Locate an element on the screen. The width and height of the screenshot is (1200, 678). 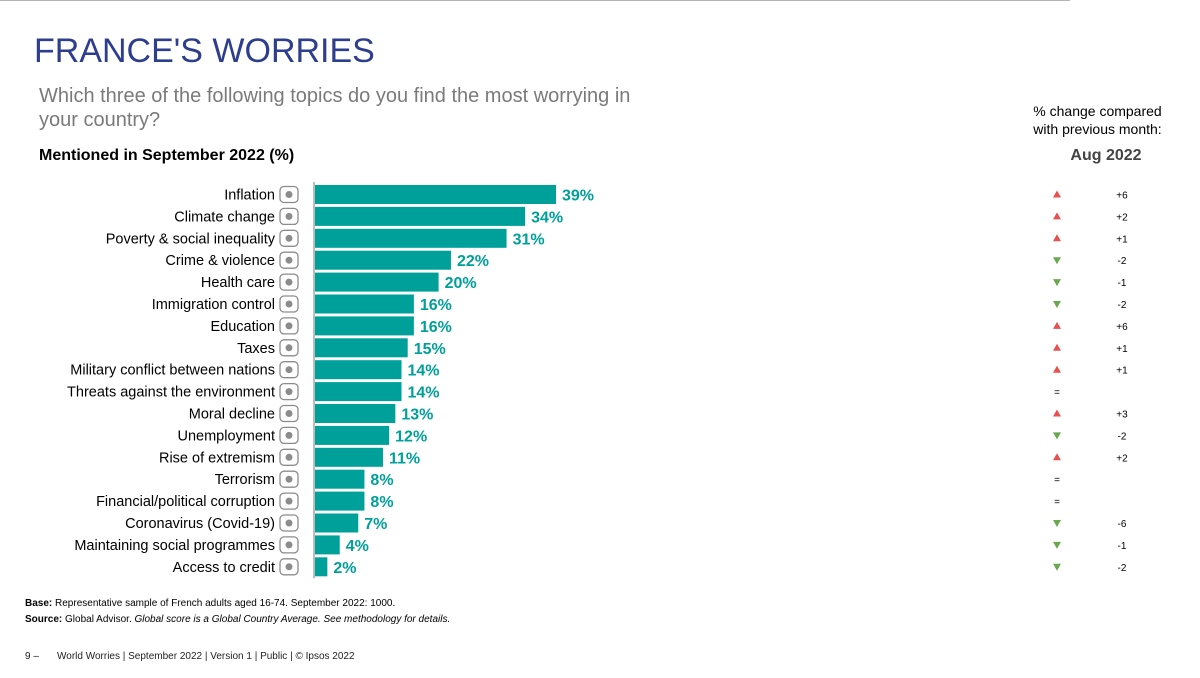
value-label: 2% is located at coordinates (344, 568).